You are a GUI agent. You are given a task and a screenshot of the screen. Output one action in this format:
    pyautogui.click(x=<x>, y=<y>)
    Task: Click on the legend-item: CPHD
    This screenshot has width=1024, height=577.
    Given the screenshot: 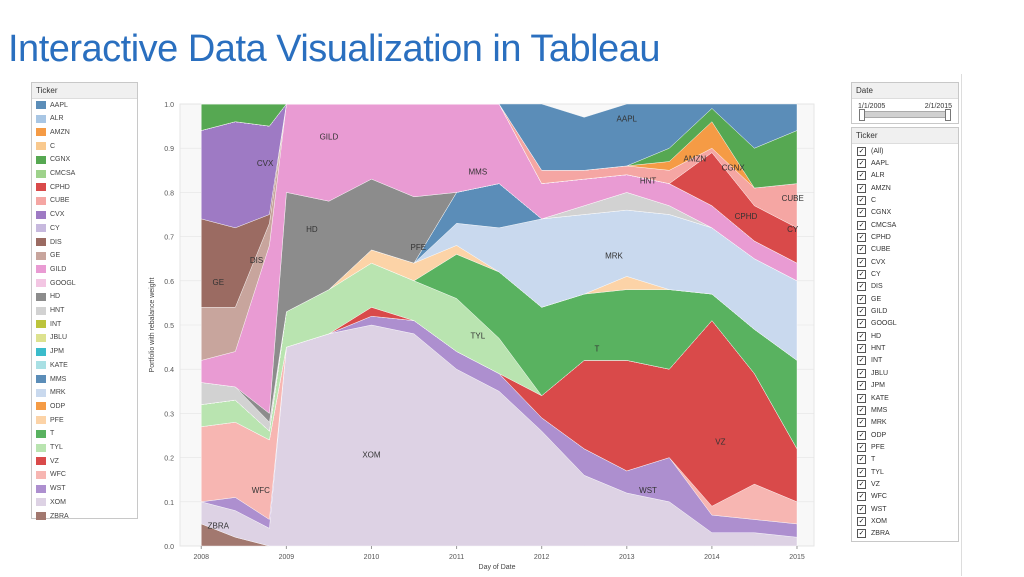 What is the action you would take?
    pyautogui.click(x=53, y=187)
    